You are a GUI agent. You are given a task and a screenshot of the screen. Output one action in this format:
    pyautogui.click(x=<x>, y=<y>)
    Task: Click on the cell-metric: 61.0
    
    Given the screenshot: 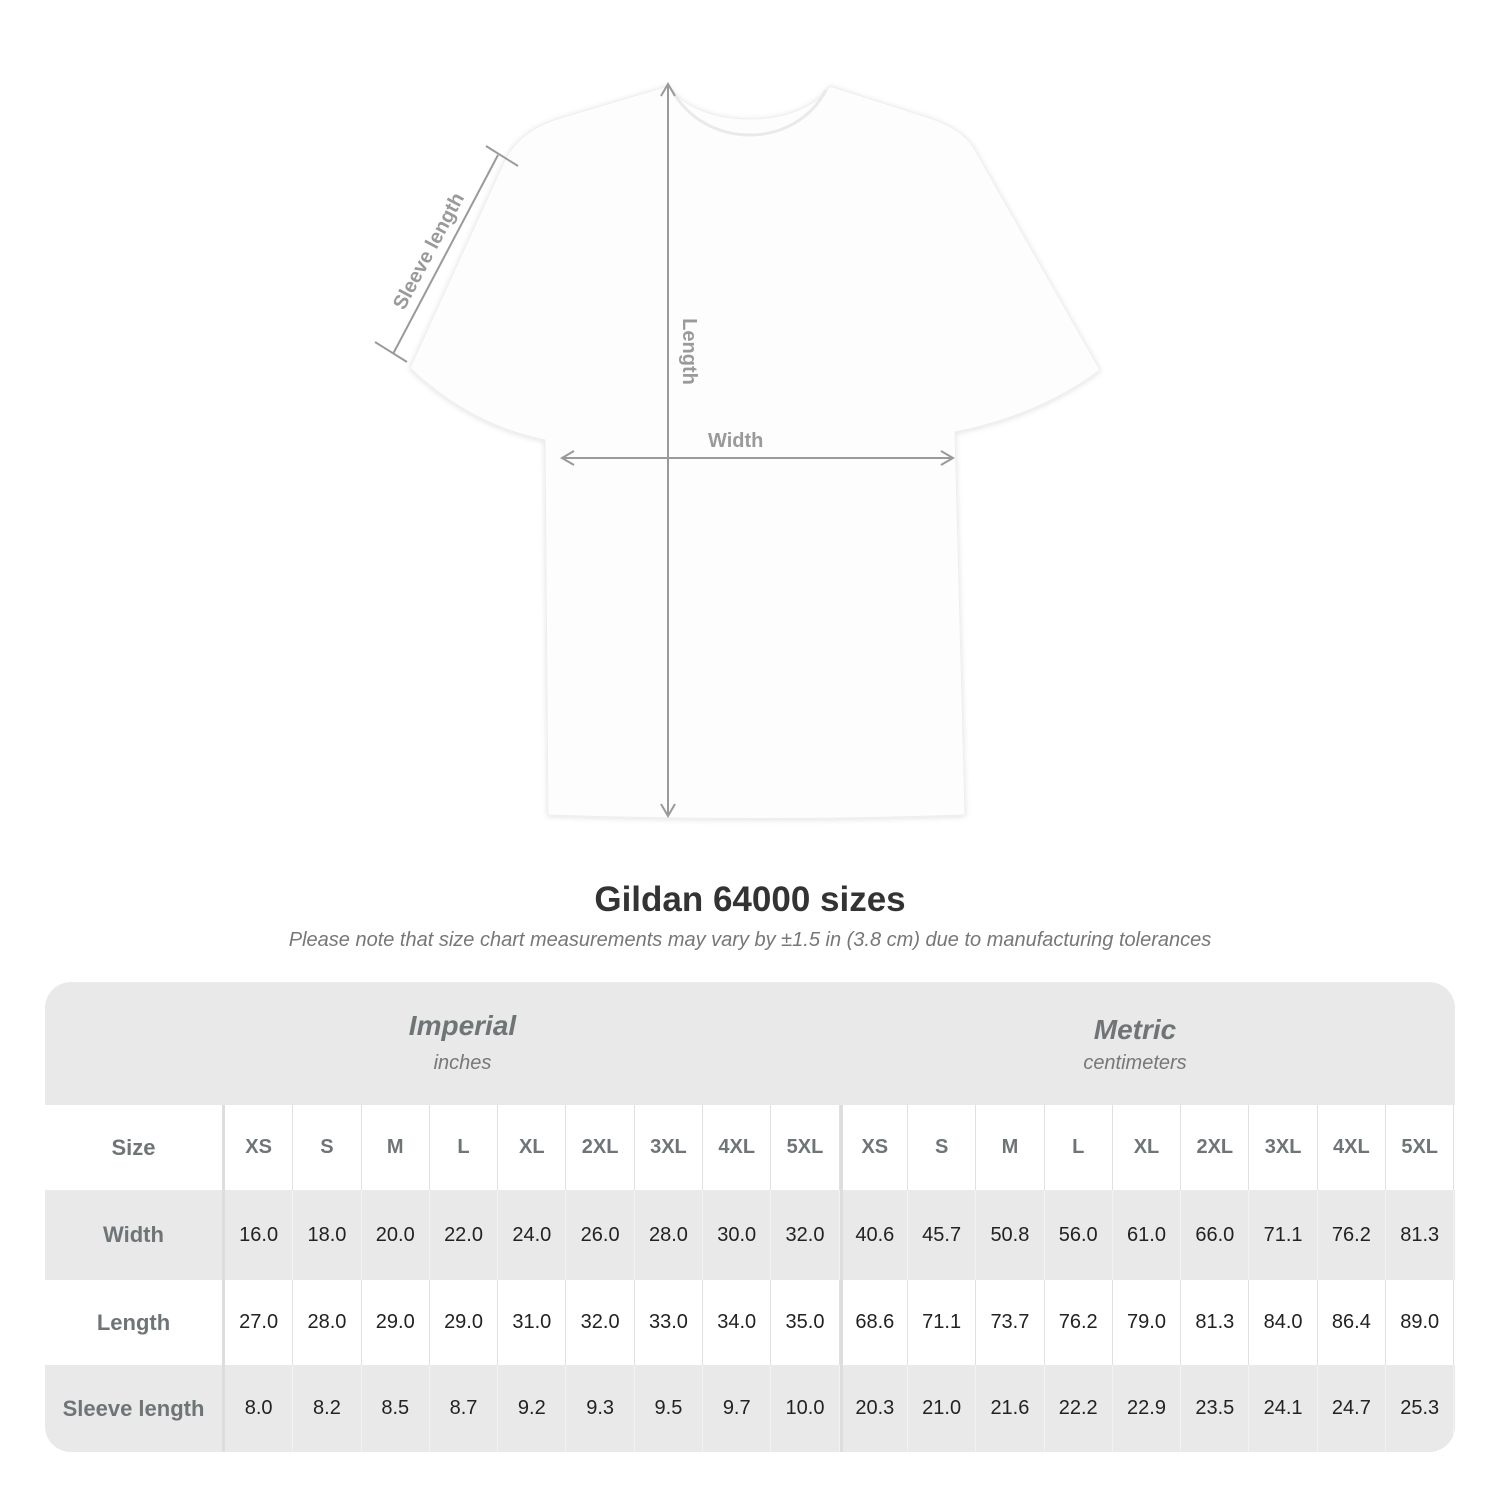 What is the action you would take?
    pyautogui.click(x=1147, y=1235)
    